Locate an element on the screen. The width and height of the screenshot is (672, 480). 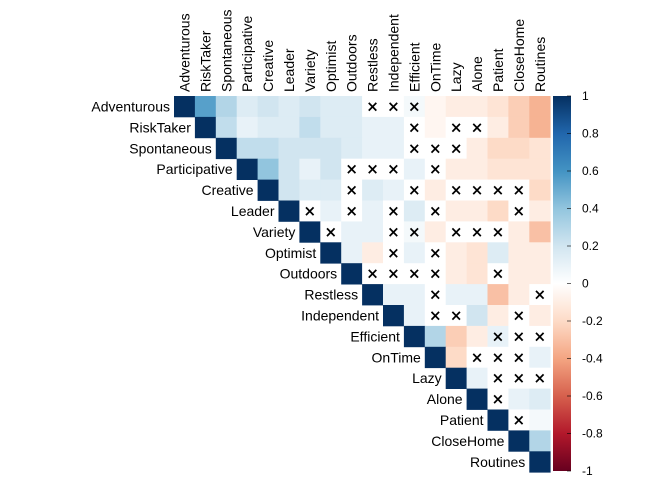
column-label: Spontaneous is located at coordinates (226, 50).